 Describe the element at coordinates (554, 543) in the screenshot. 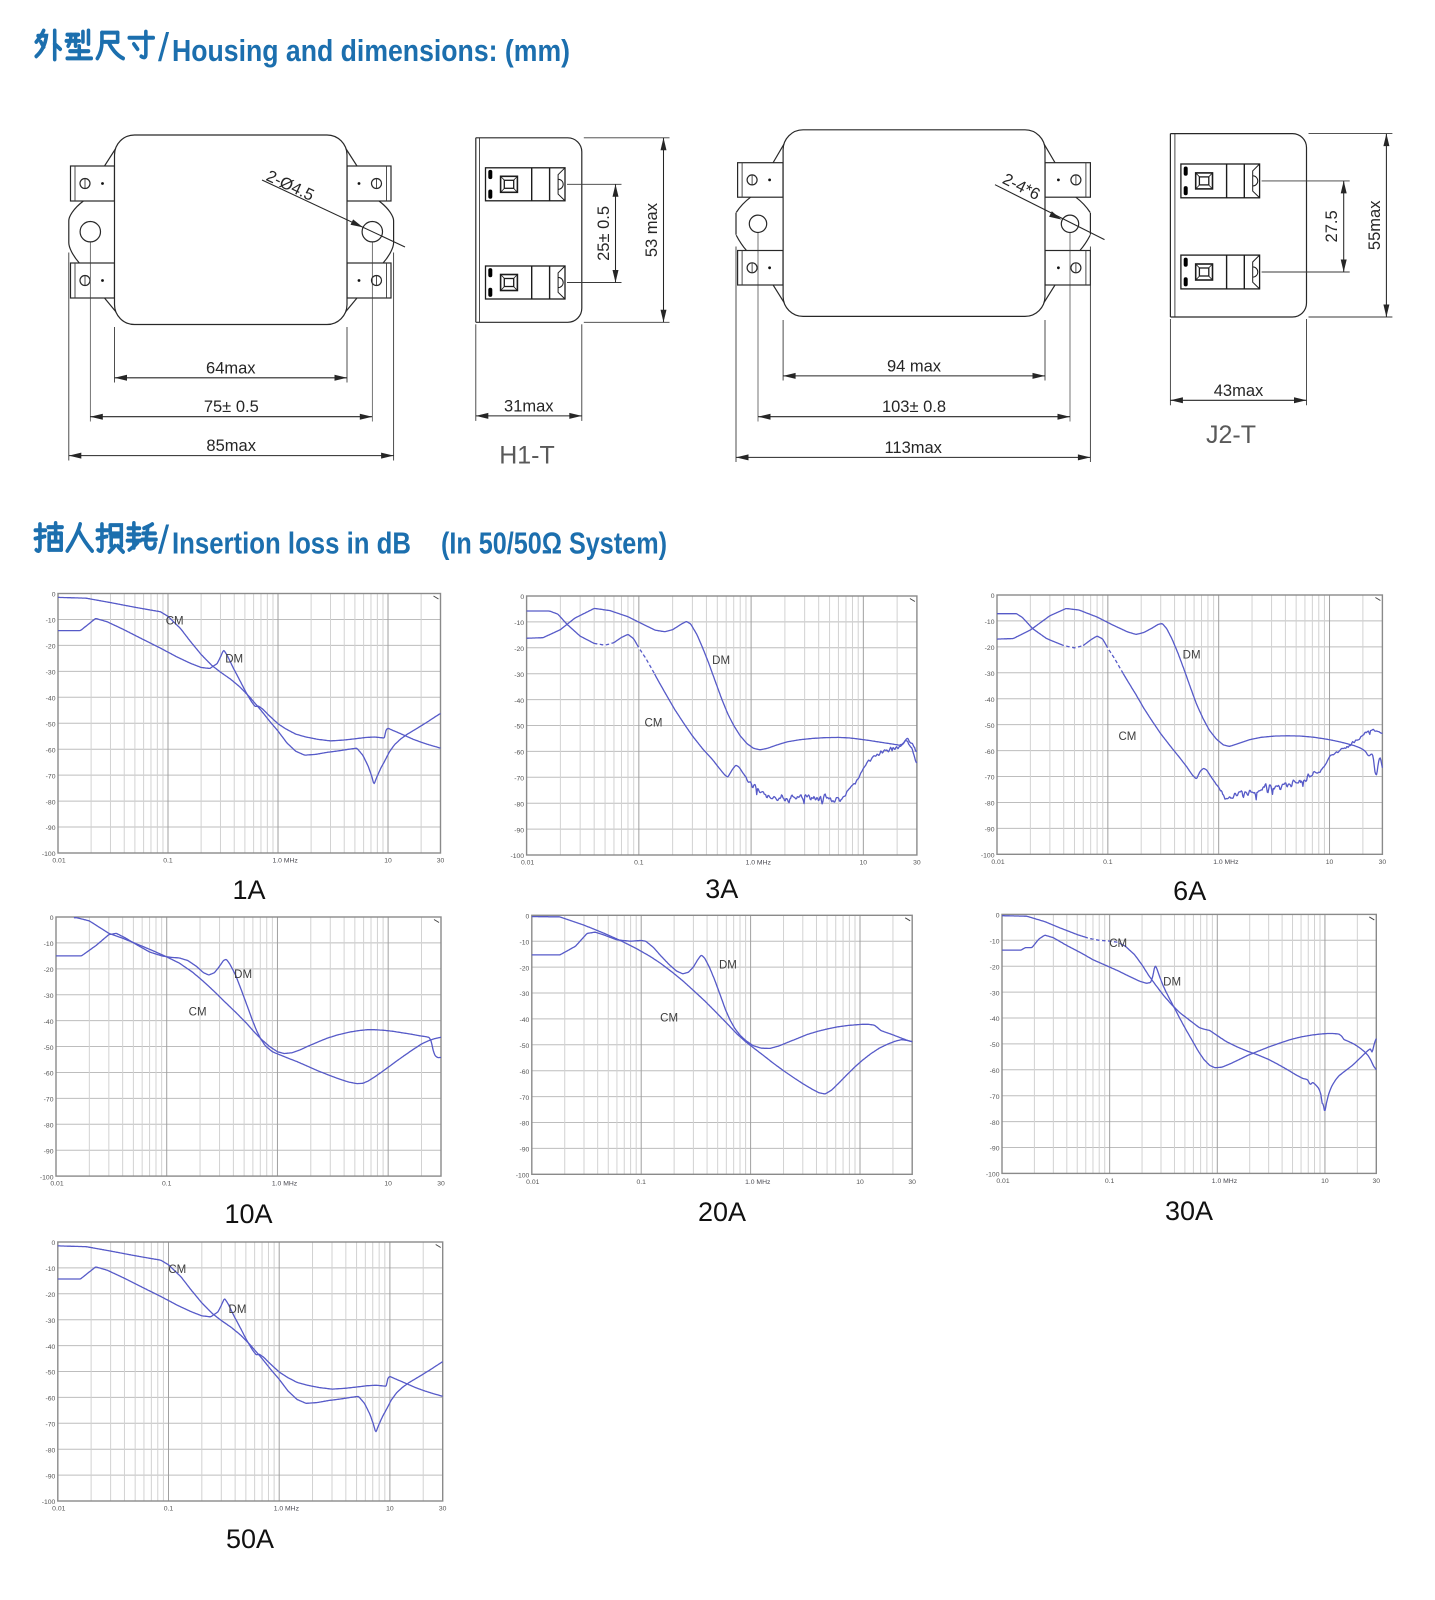

I see `svg-text: (In 50/50Ω System)` at that location.